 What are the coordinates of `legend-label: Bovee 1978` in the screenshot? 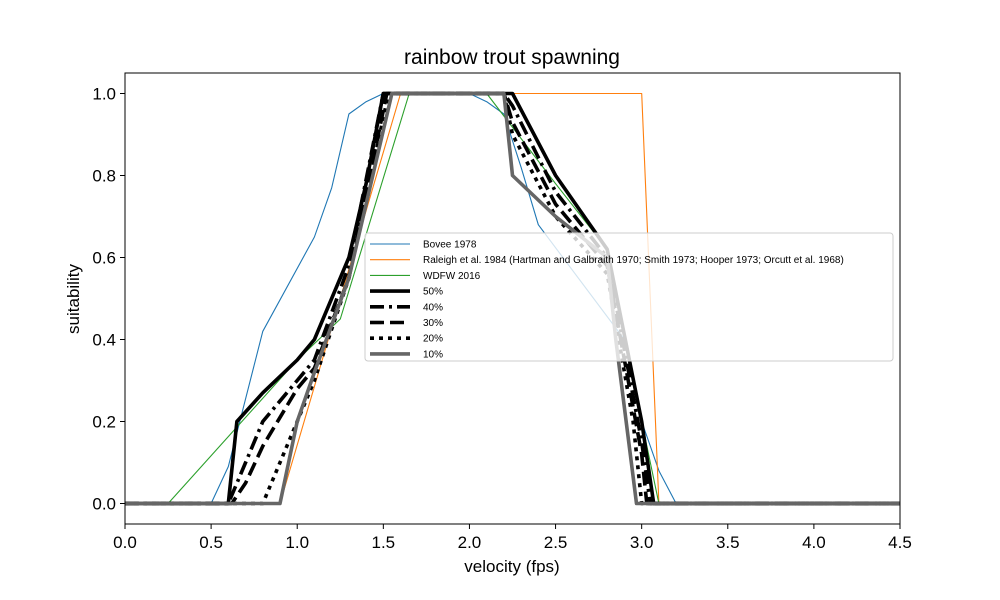 It's located at (450, 245).